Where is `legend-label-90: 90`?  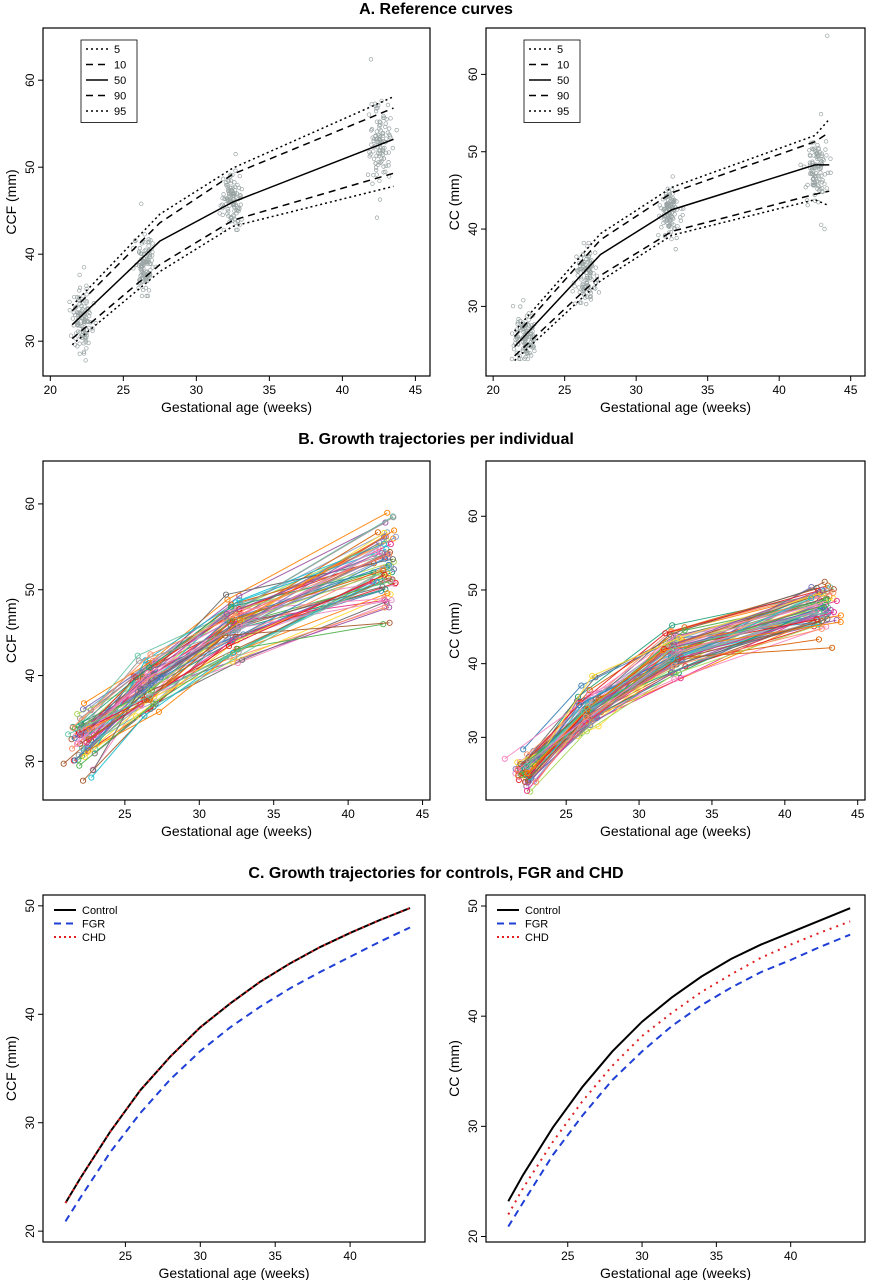 legend-label-90: 90 is located at coordinates (120, 97).